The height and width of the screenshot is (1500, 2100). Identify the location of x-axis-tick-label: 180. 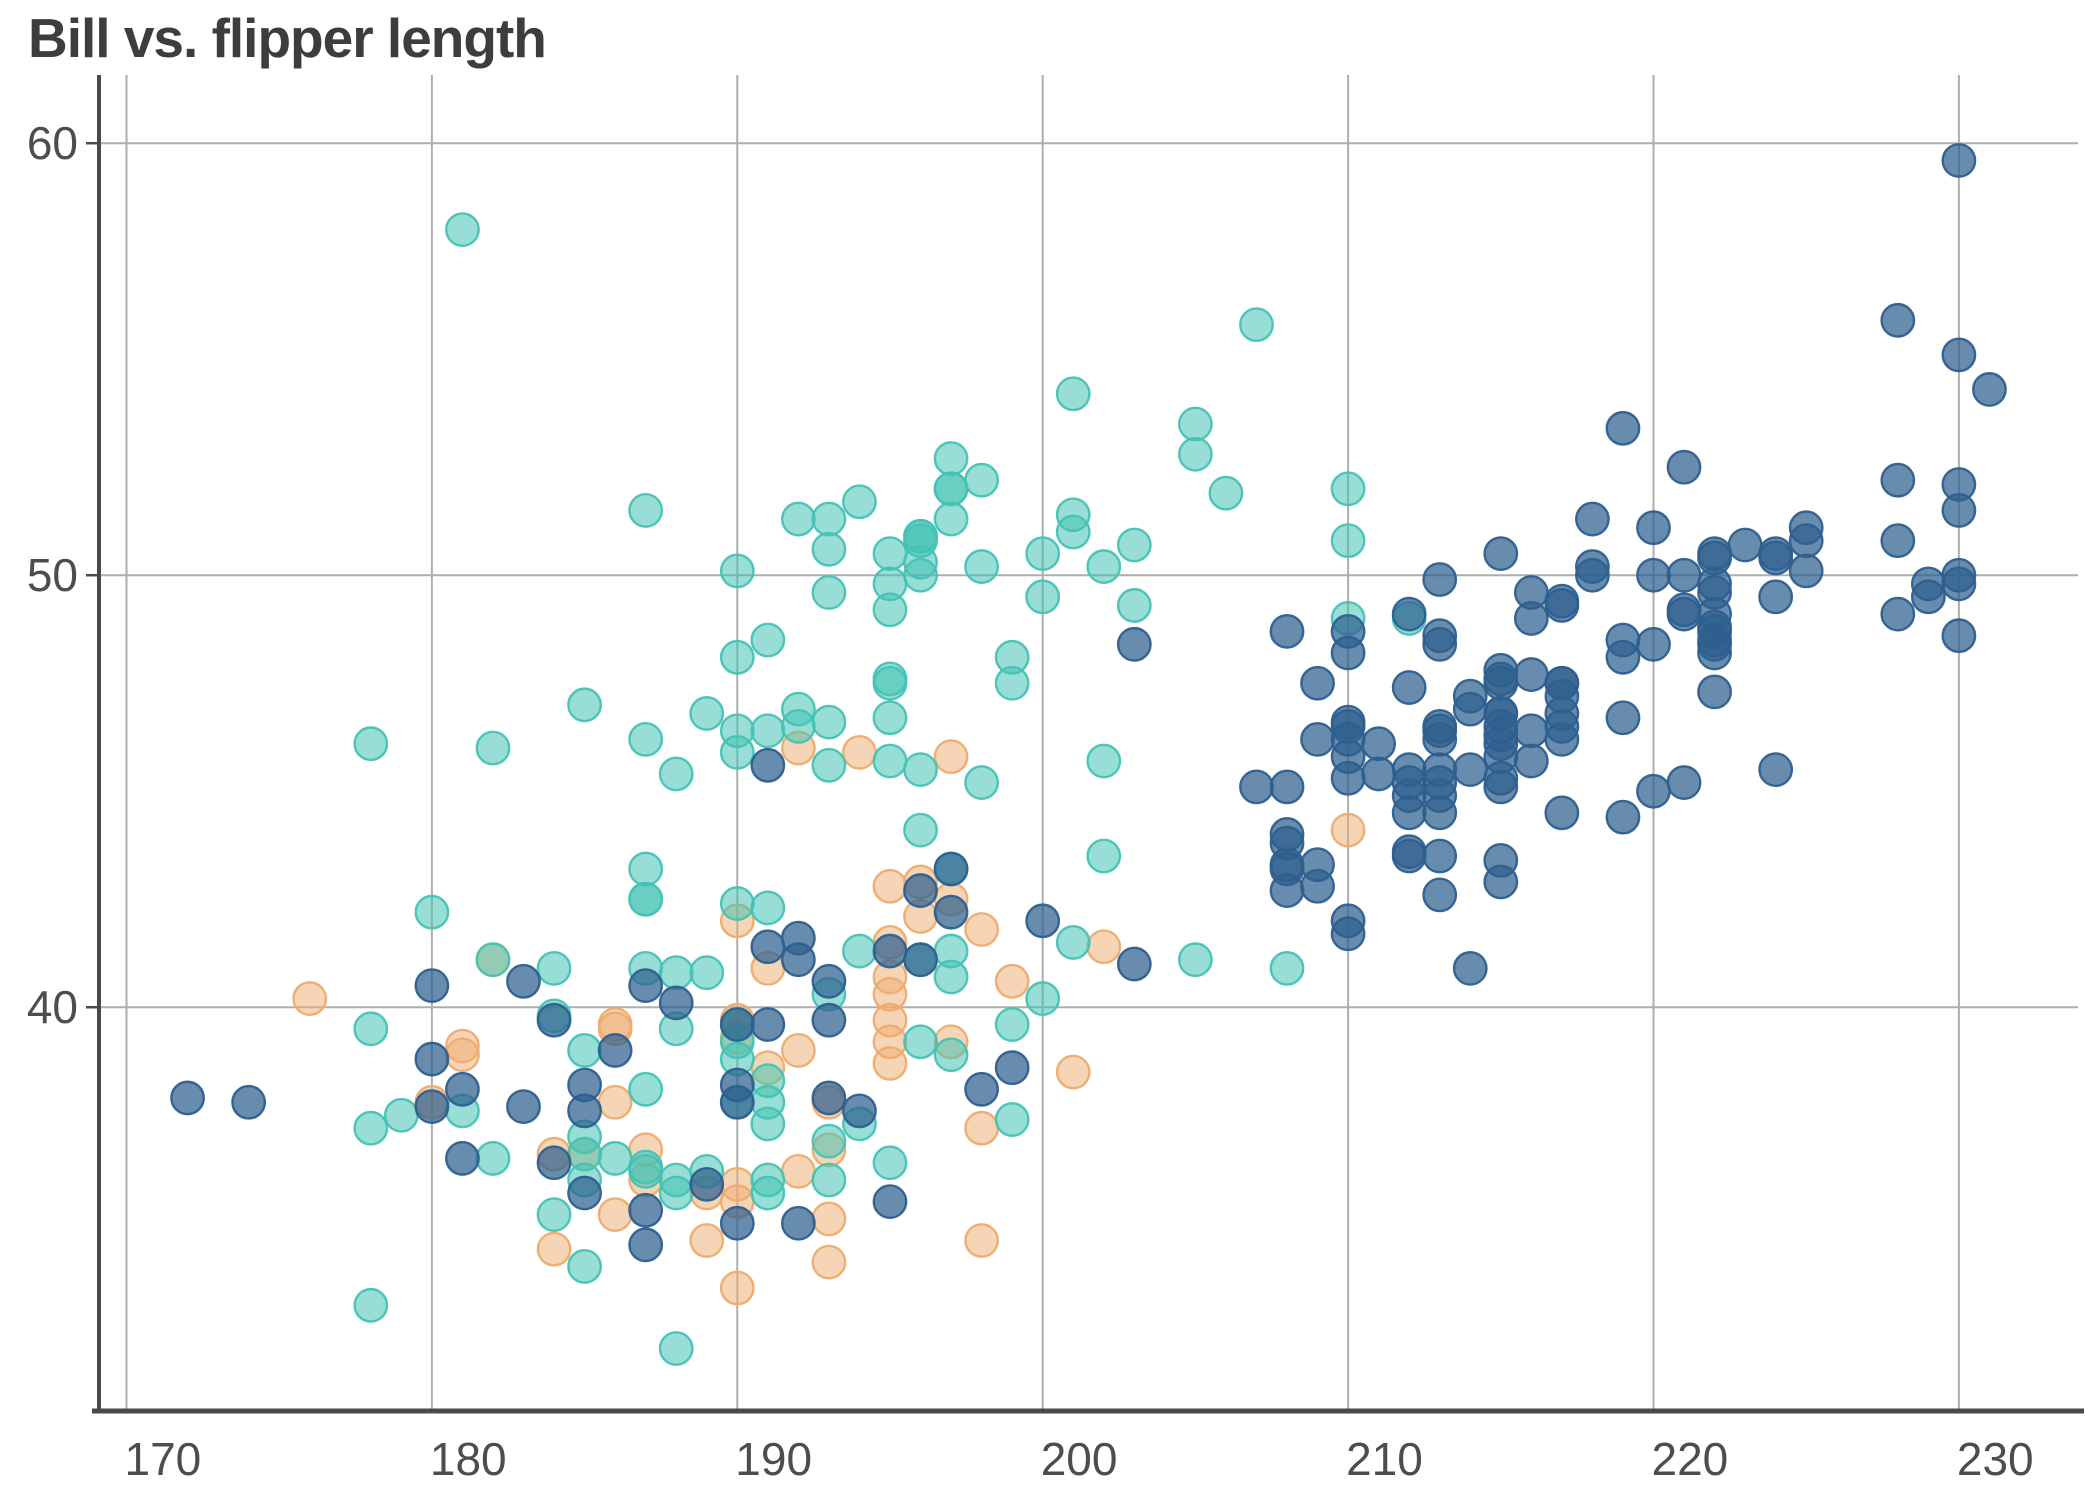
(468, 1459).